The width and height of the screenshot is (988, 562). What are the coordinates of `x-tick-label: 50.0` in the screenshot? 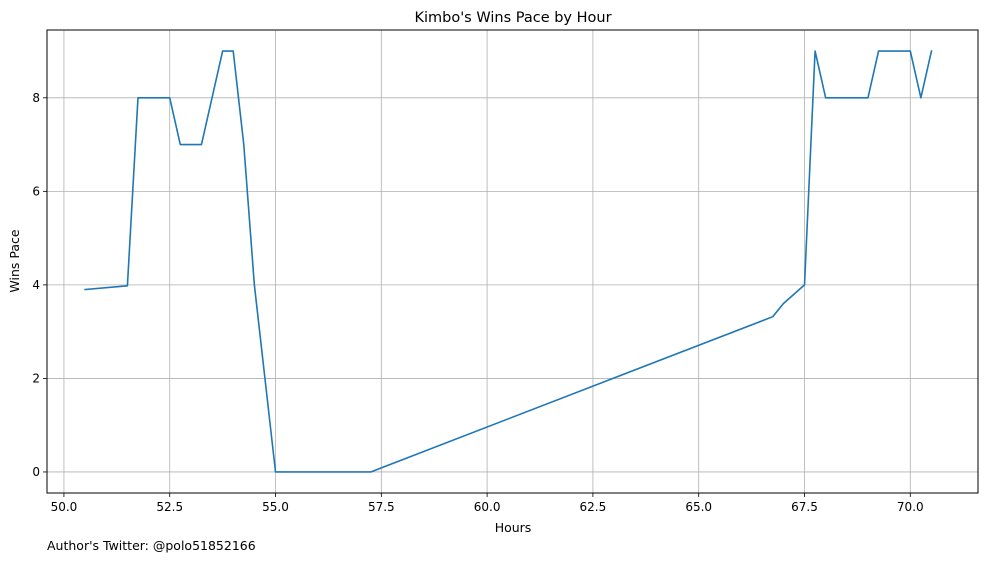 It's located at (64, 507).